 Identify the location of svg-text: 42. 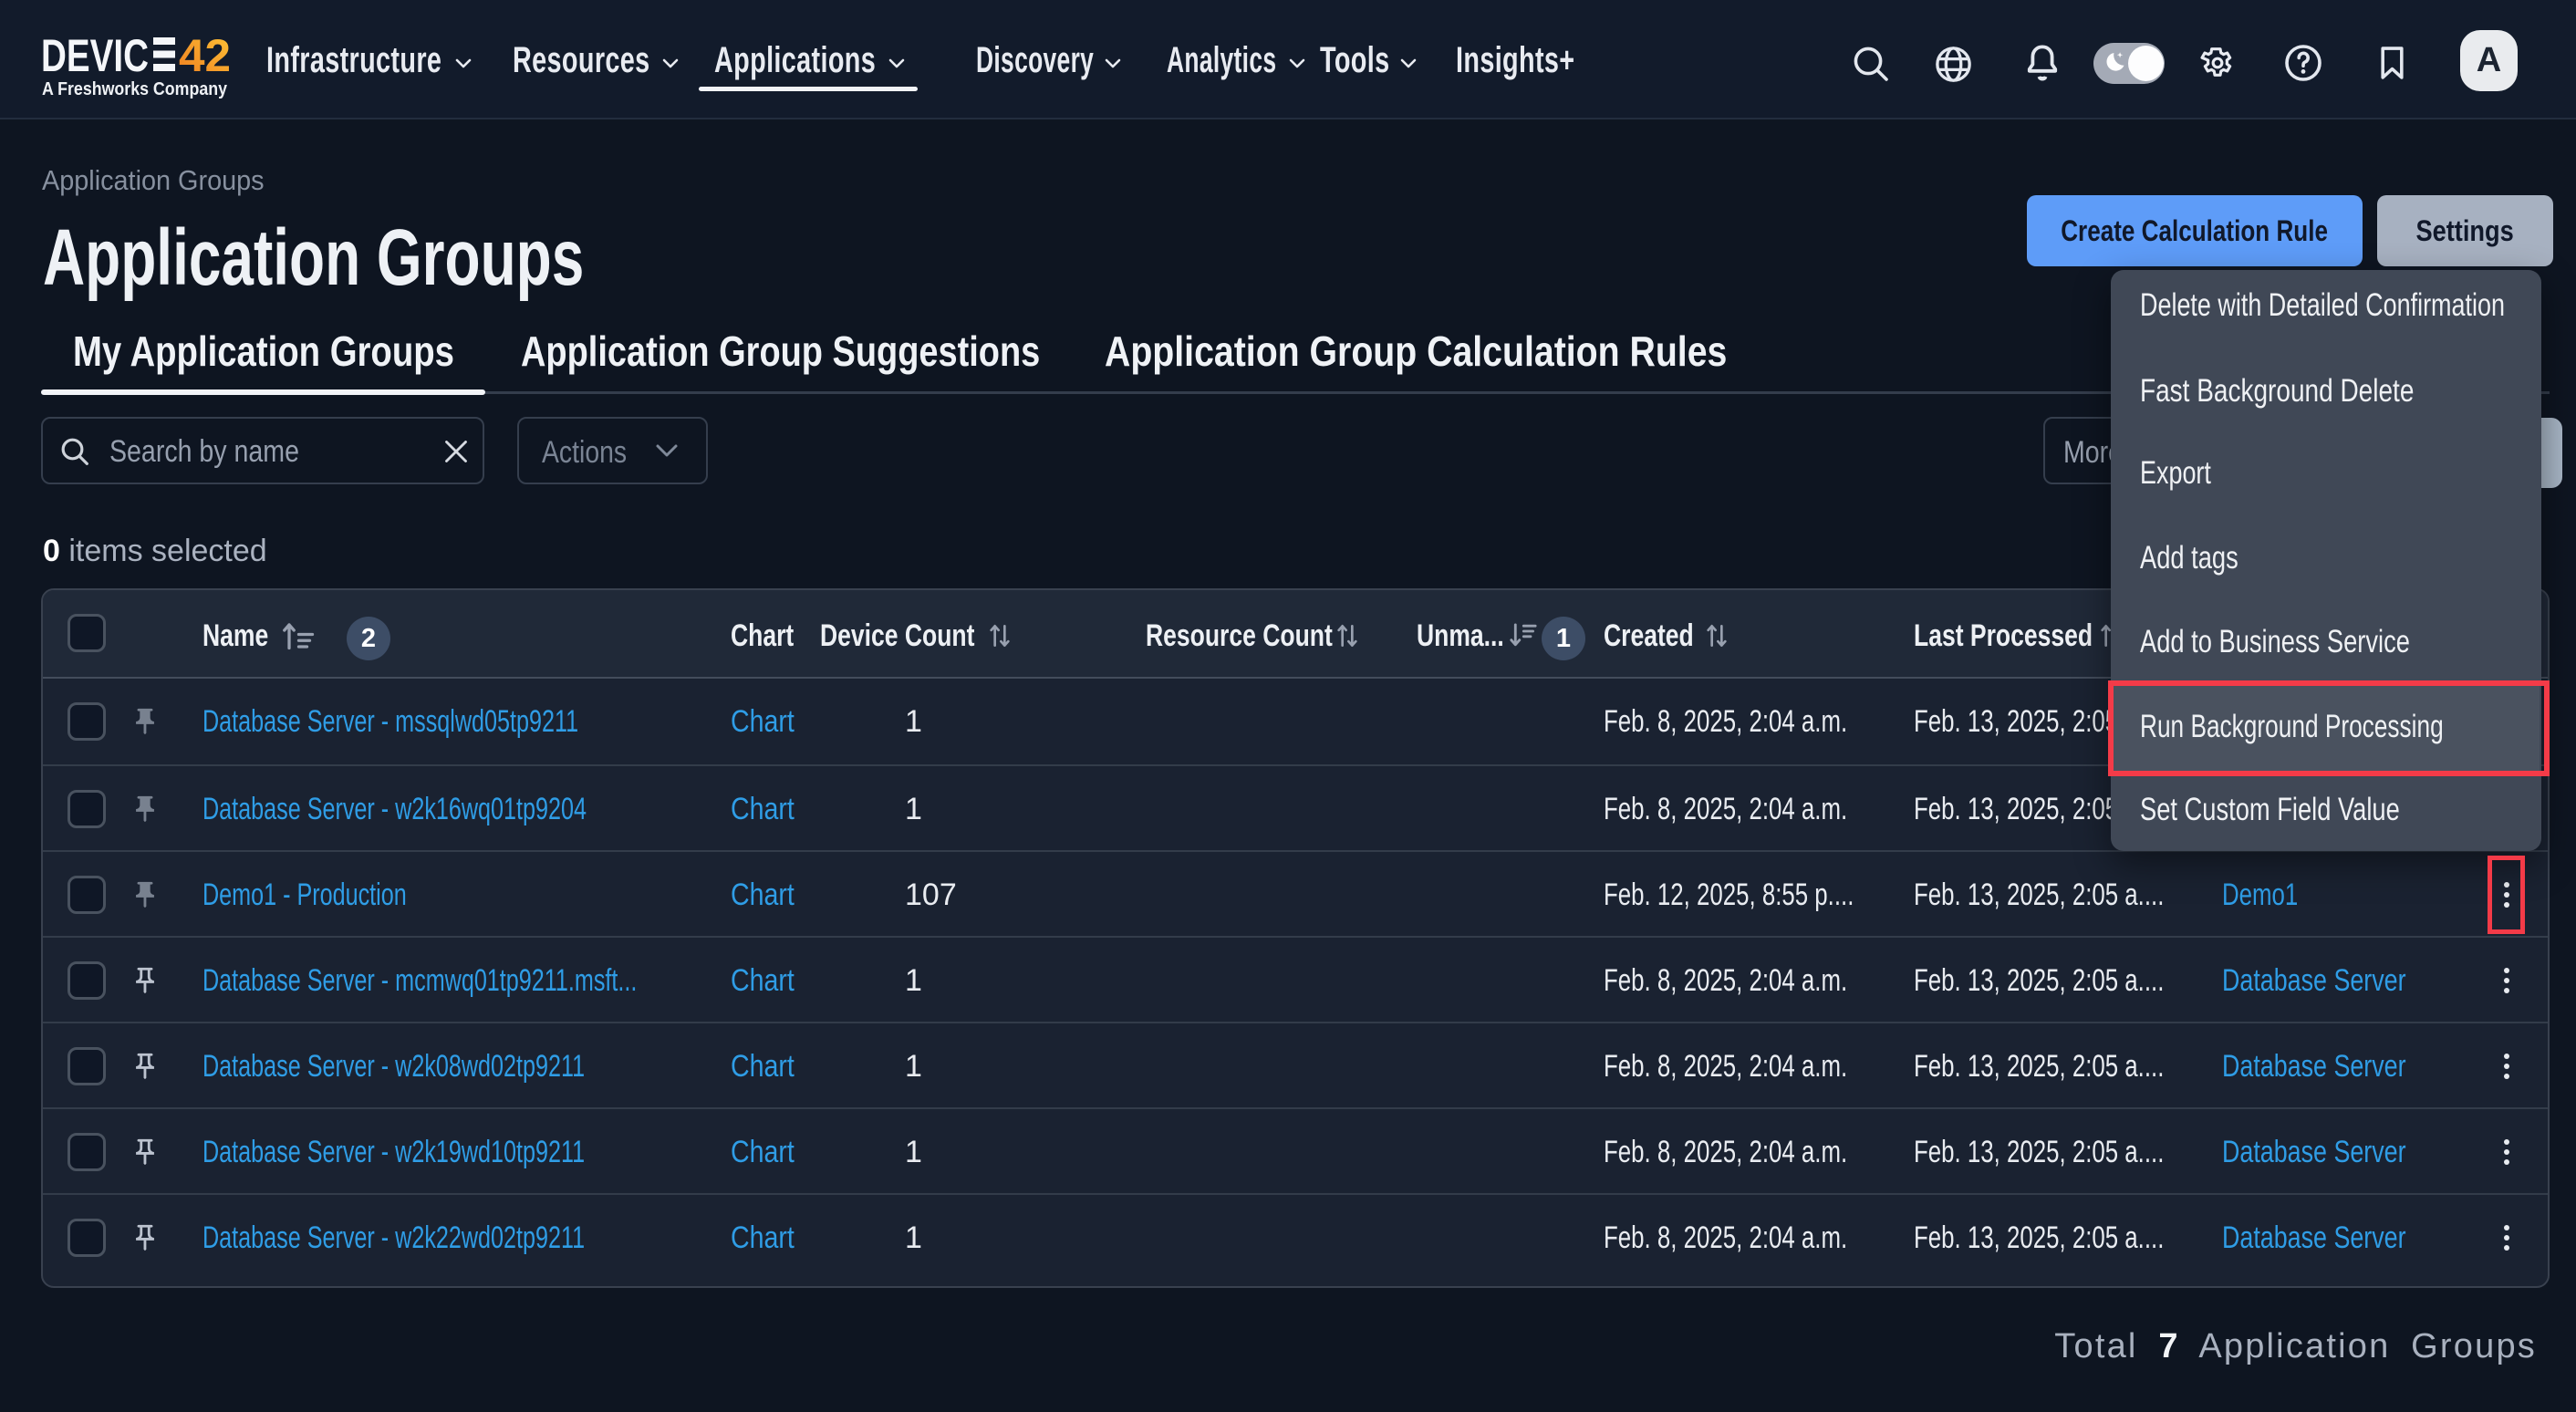
(205, 57).